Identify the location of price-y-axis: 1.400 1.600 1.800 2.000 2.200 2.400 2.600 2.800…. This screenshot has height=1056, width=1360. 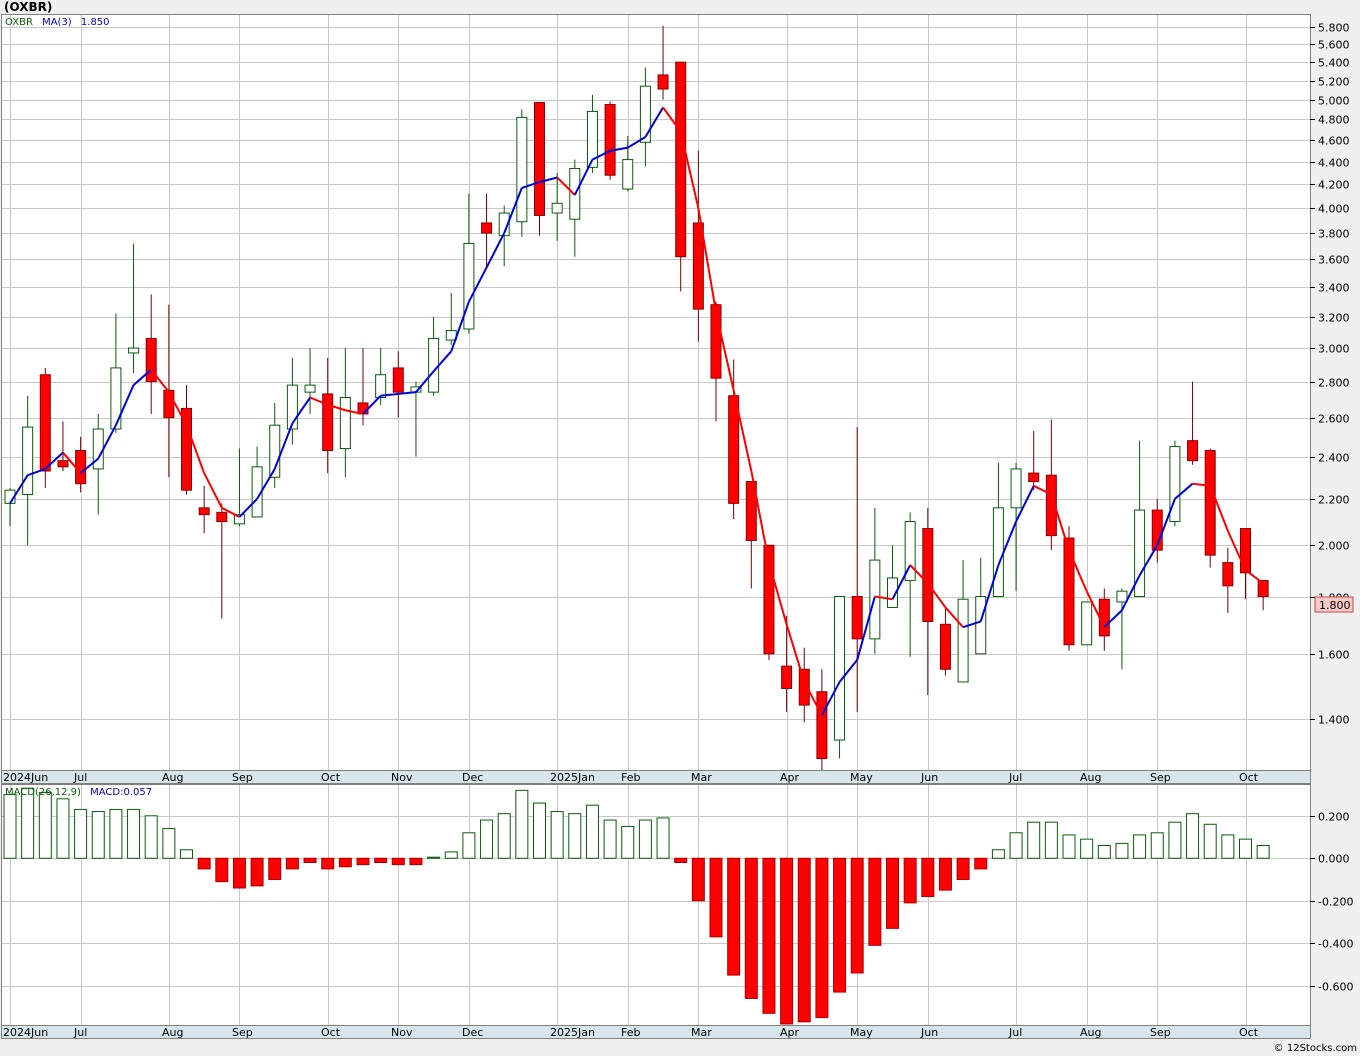
(1330, 374).